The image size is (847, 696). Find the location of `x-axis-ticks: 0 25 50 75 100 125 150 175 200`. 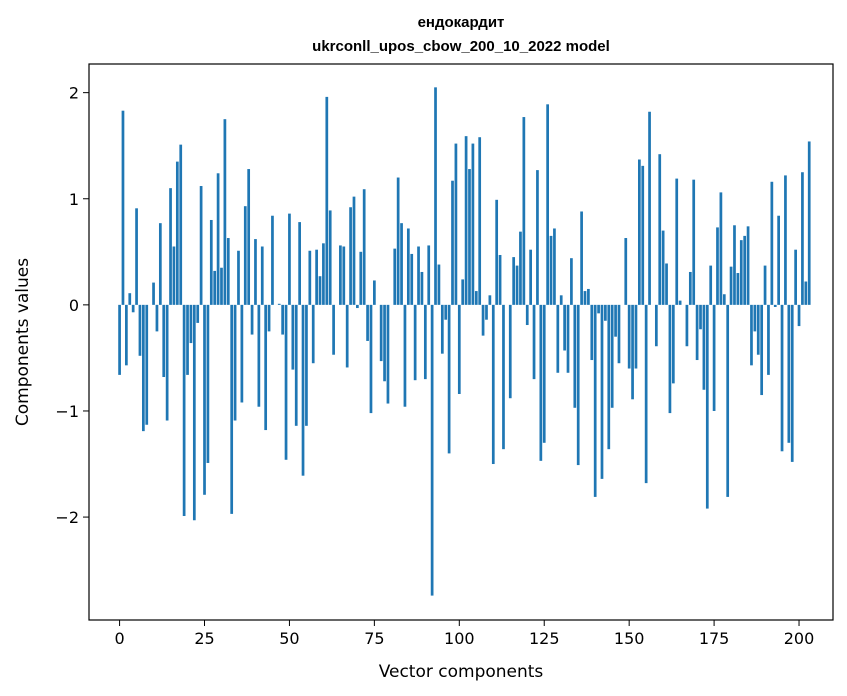

x-axis-ticks: 0 25 50 75 100 125 150 175 200 is located at coordinates (464, 634).